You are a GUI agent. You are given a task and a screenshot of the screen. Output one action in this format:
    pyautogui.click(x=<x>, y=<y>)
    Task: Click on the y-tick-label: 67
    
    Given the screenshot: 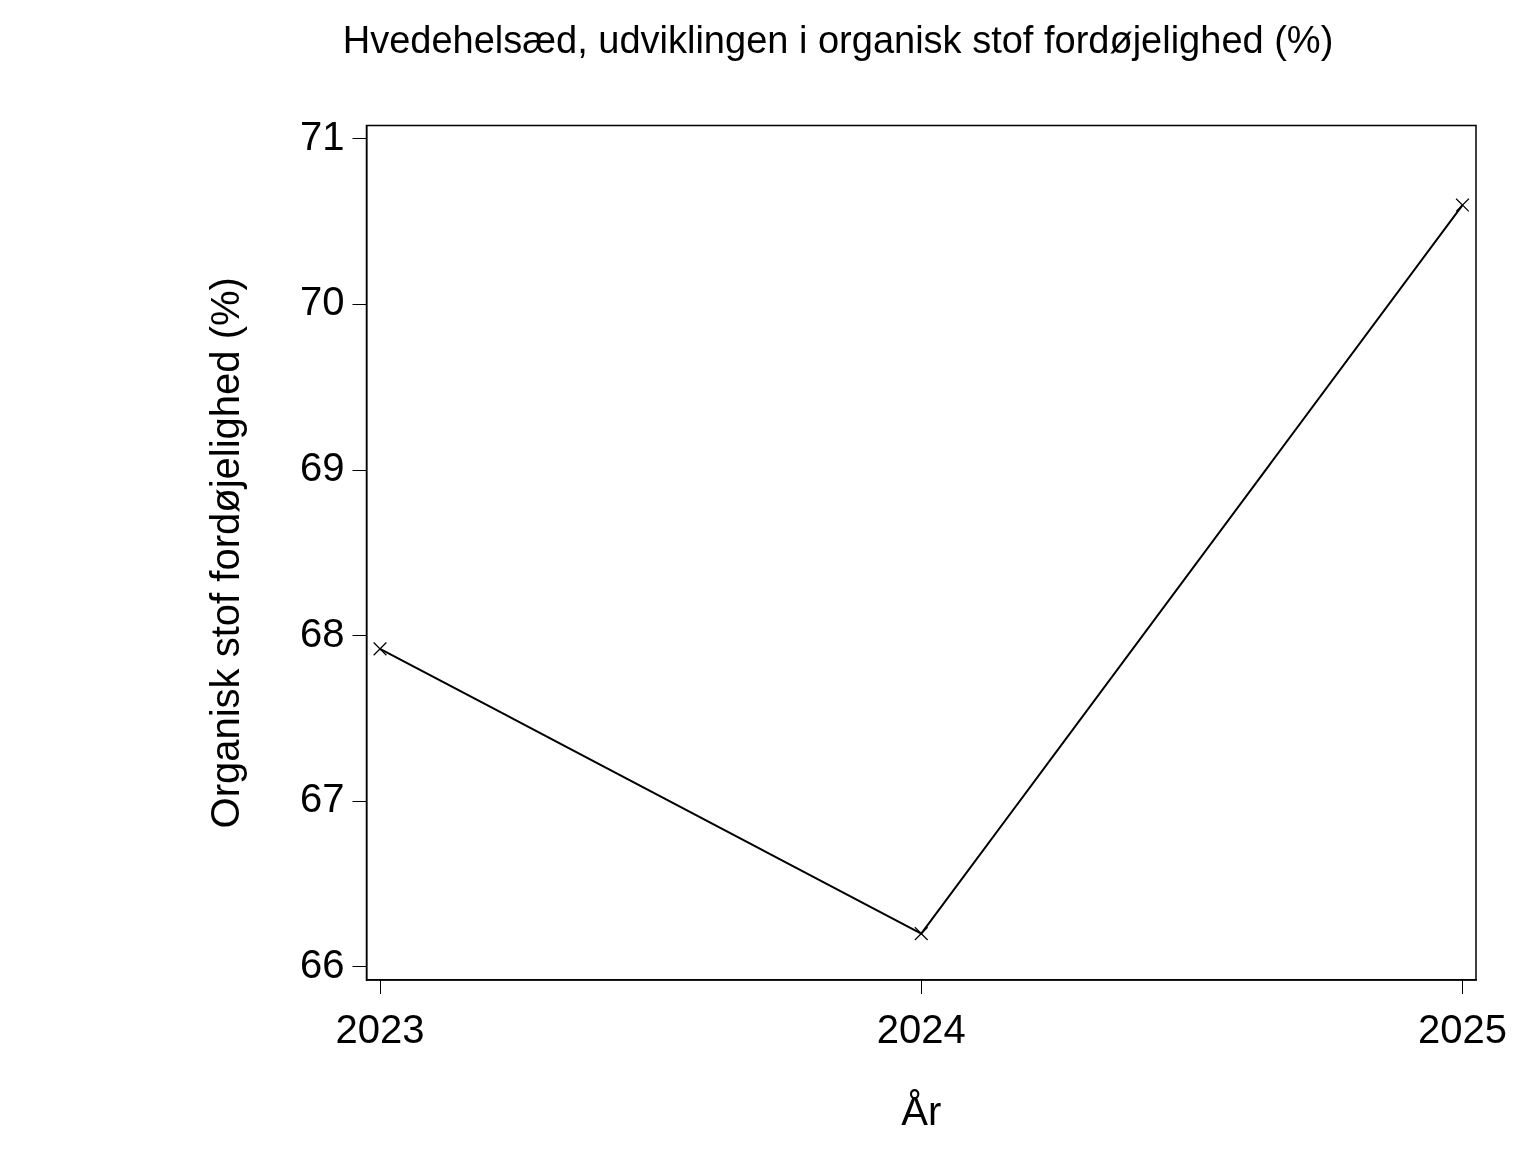 What is the action you would take?
    pyautogui.click(x=322, y=798)
    